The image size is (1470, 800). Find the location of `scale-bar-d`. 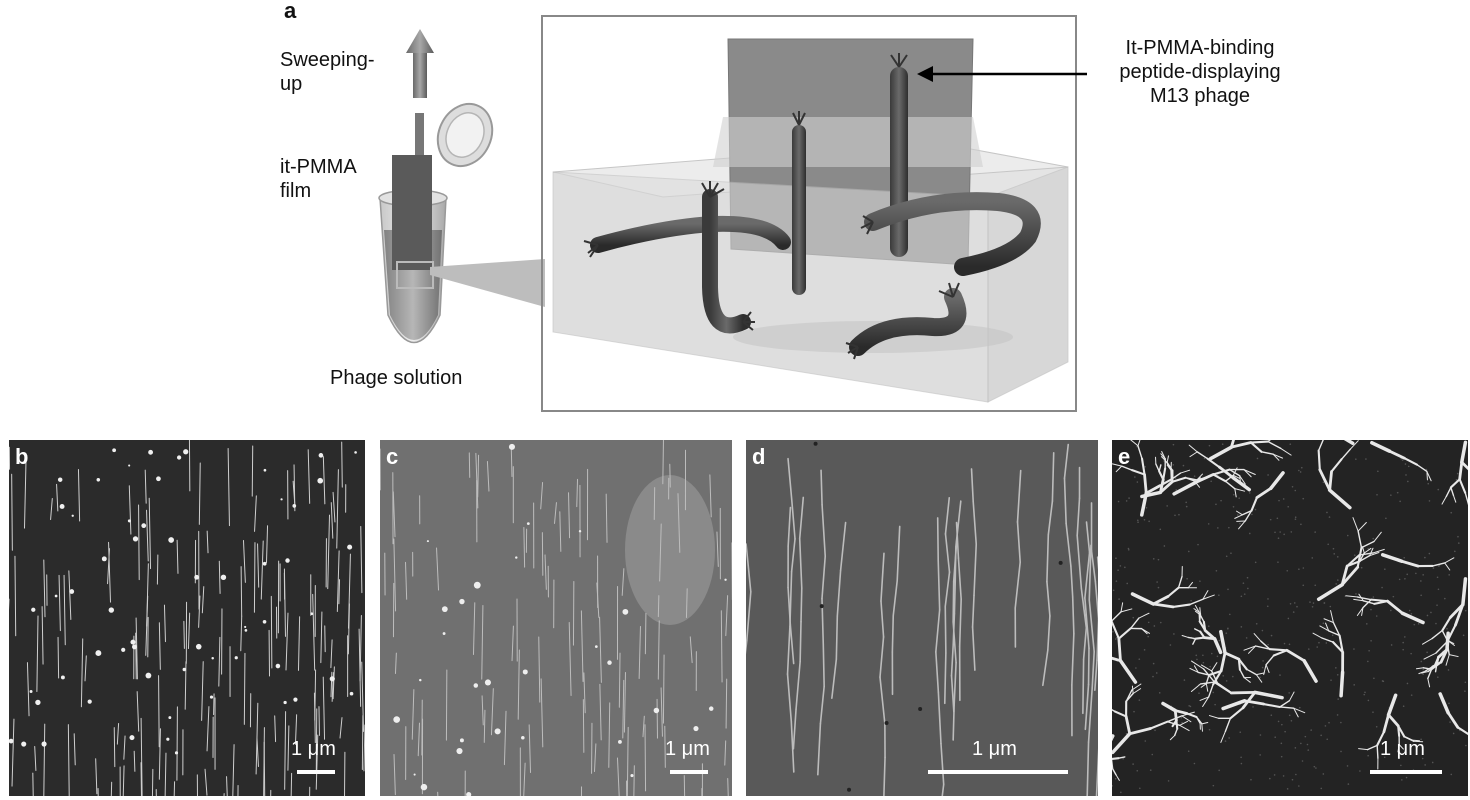

scale-bar-d is located at coordinates (998, 772).